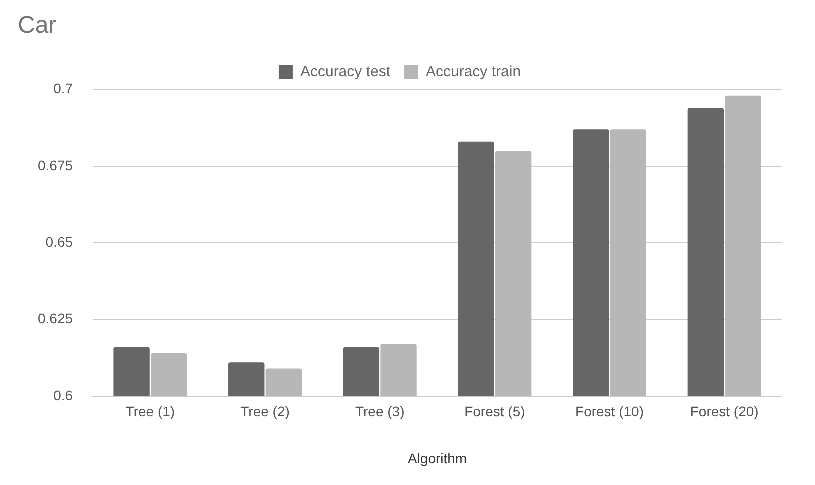 The image size is (815, 485). I want to click on y-tick-label: 0.7, so click(64, 88).